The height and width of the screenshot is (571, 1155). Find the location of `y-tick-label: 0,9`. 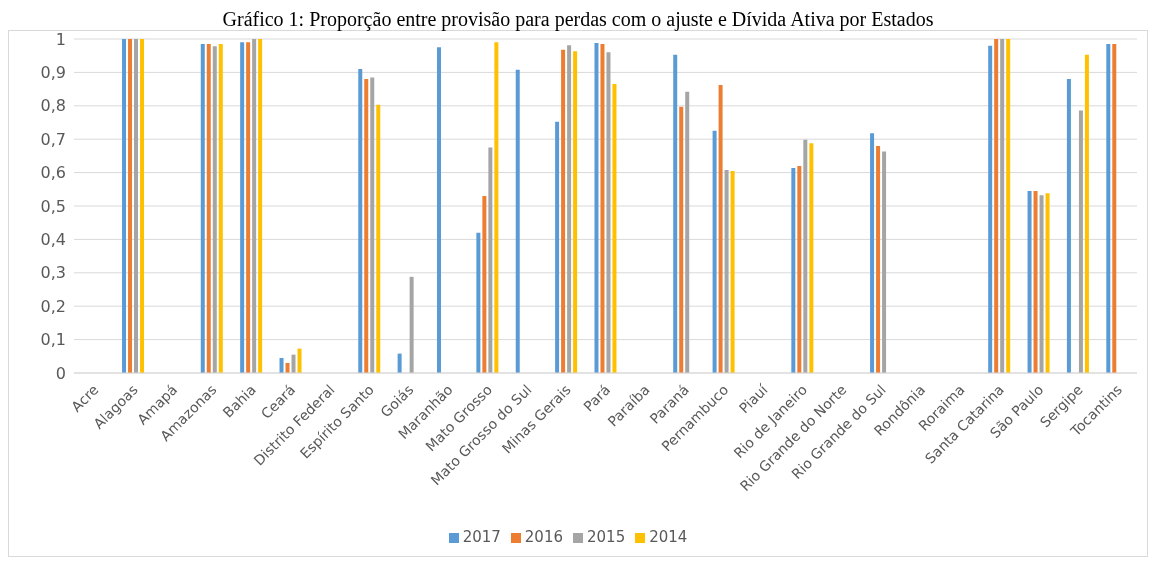

y-tick-label: 0,9 is located at coordinates (53, 73).